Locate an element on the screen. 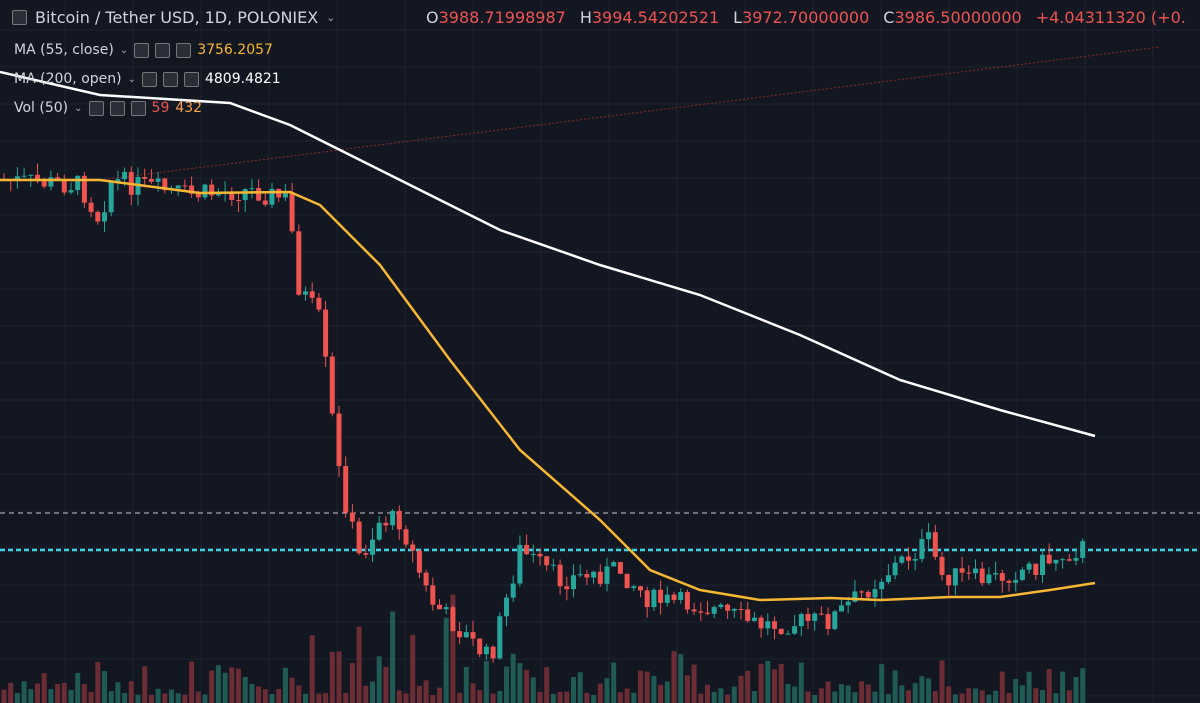 The width and height of the screenshot is (1200, 703). ohlc-value: 3972.70000000 is located at coordinates (806, 17).